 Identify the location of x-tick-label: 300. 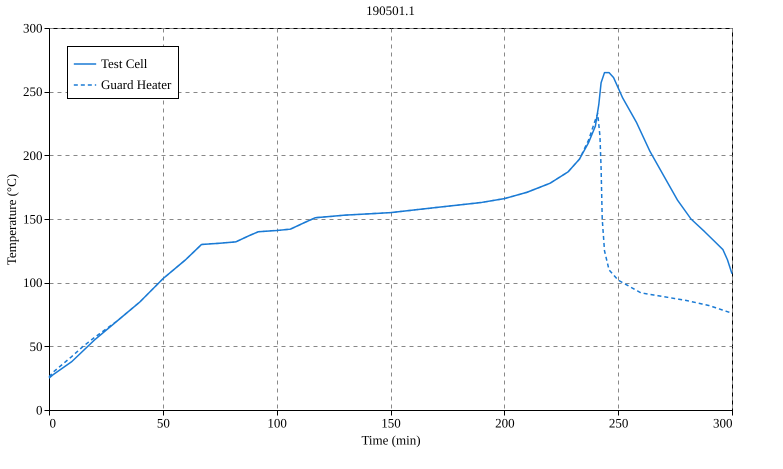
(722, 423).